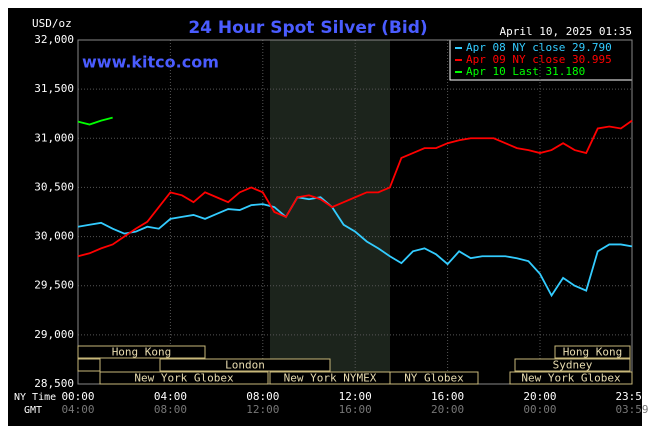  What do you see at coordinates (262, 396) in the screenshot?
I see `x-tick-label: 08:00` at bounding box center [262, 396].